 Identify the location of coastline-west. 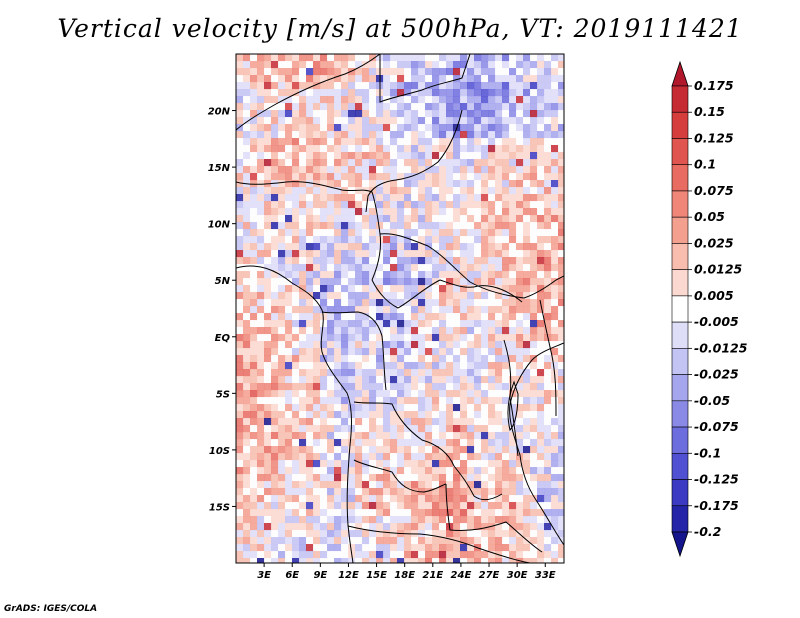
(295, 414).